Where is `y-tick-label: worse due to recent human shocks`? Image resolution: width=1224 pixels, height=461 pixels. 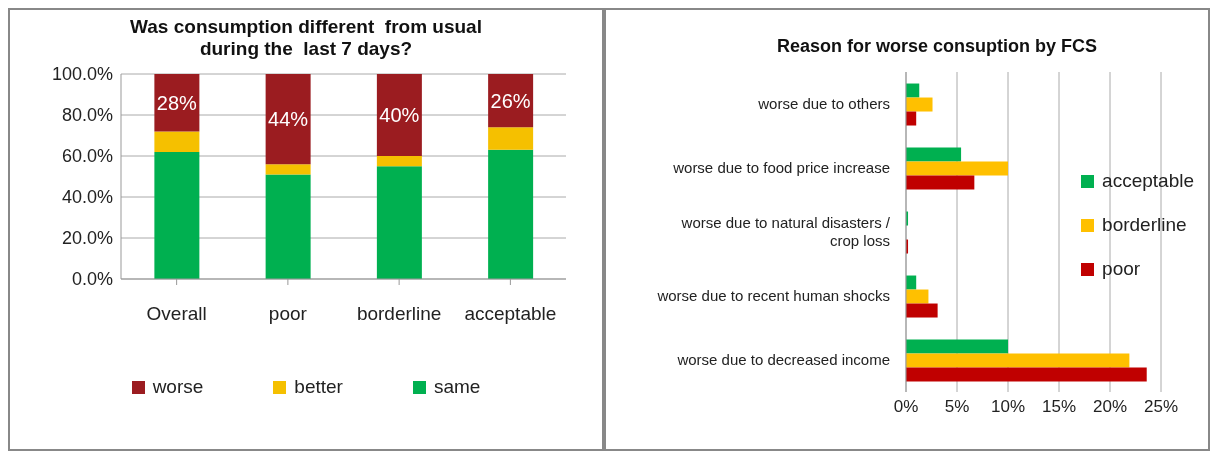
y-tick-label: worse due to recent human shocks is located at coordinates (773, 295).